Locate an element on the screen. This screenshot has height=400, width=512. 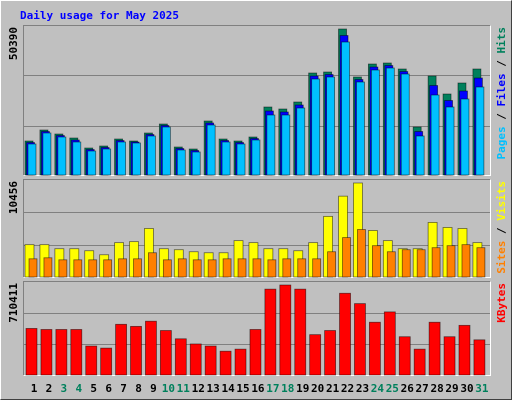
x-tick-label: 19 is located at coordinates (302, 388).